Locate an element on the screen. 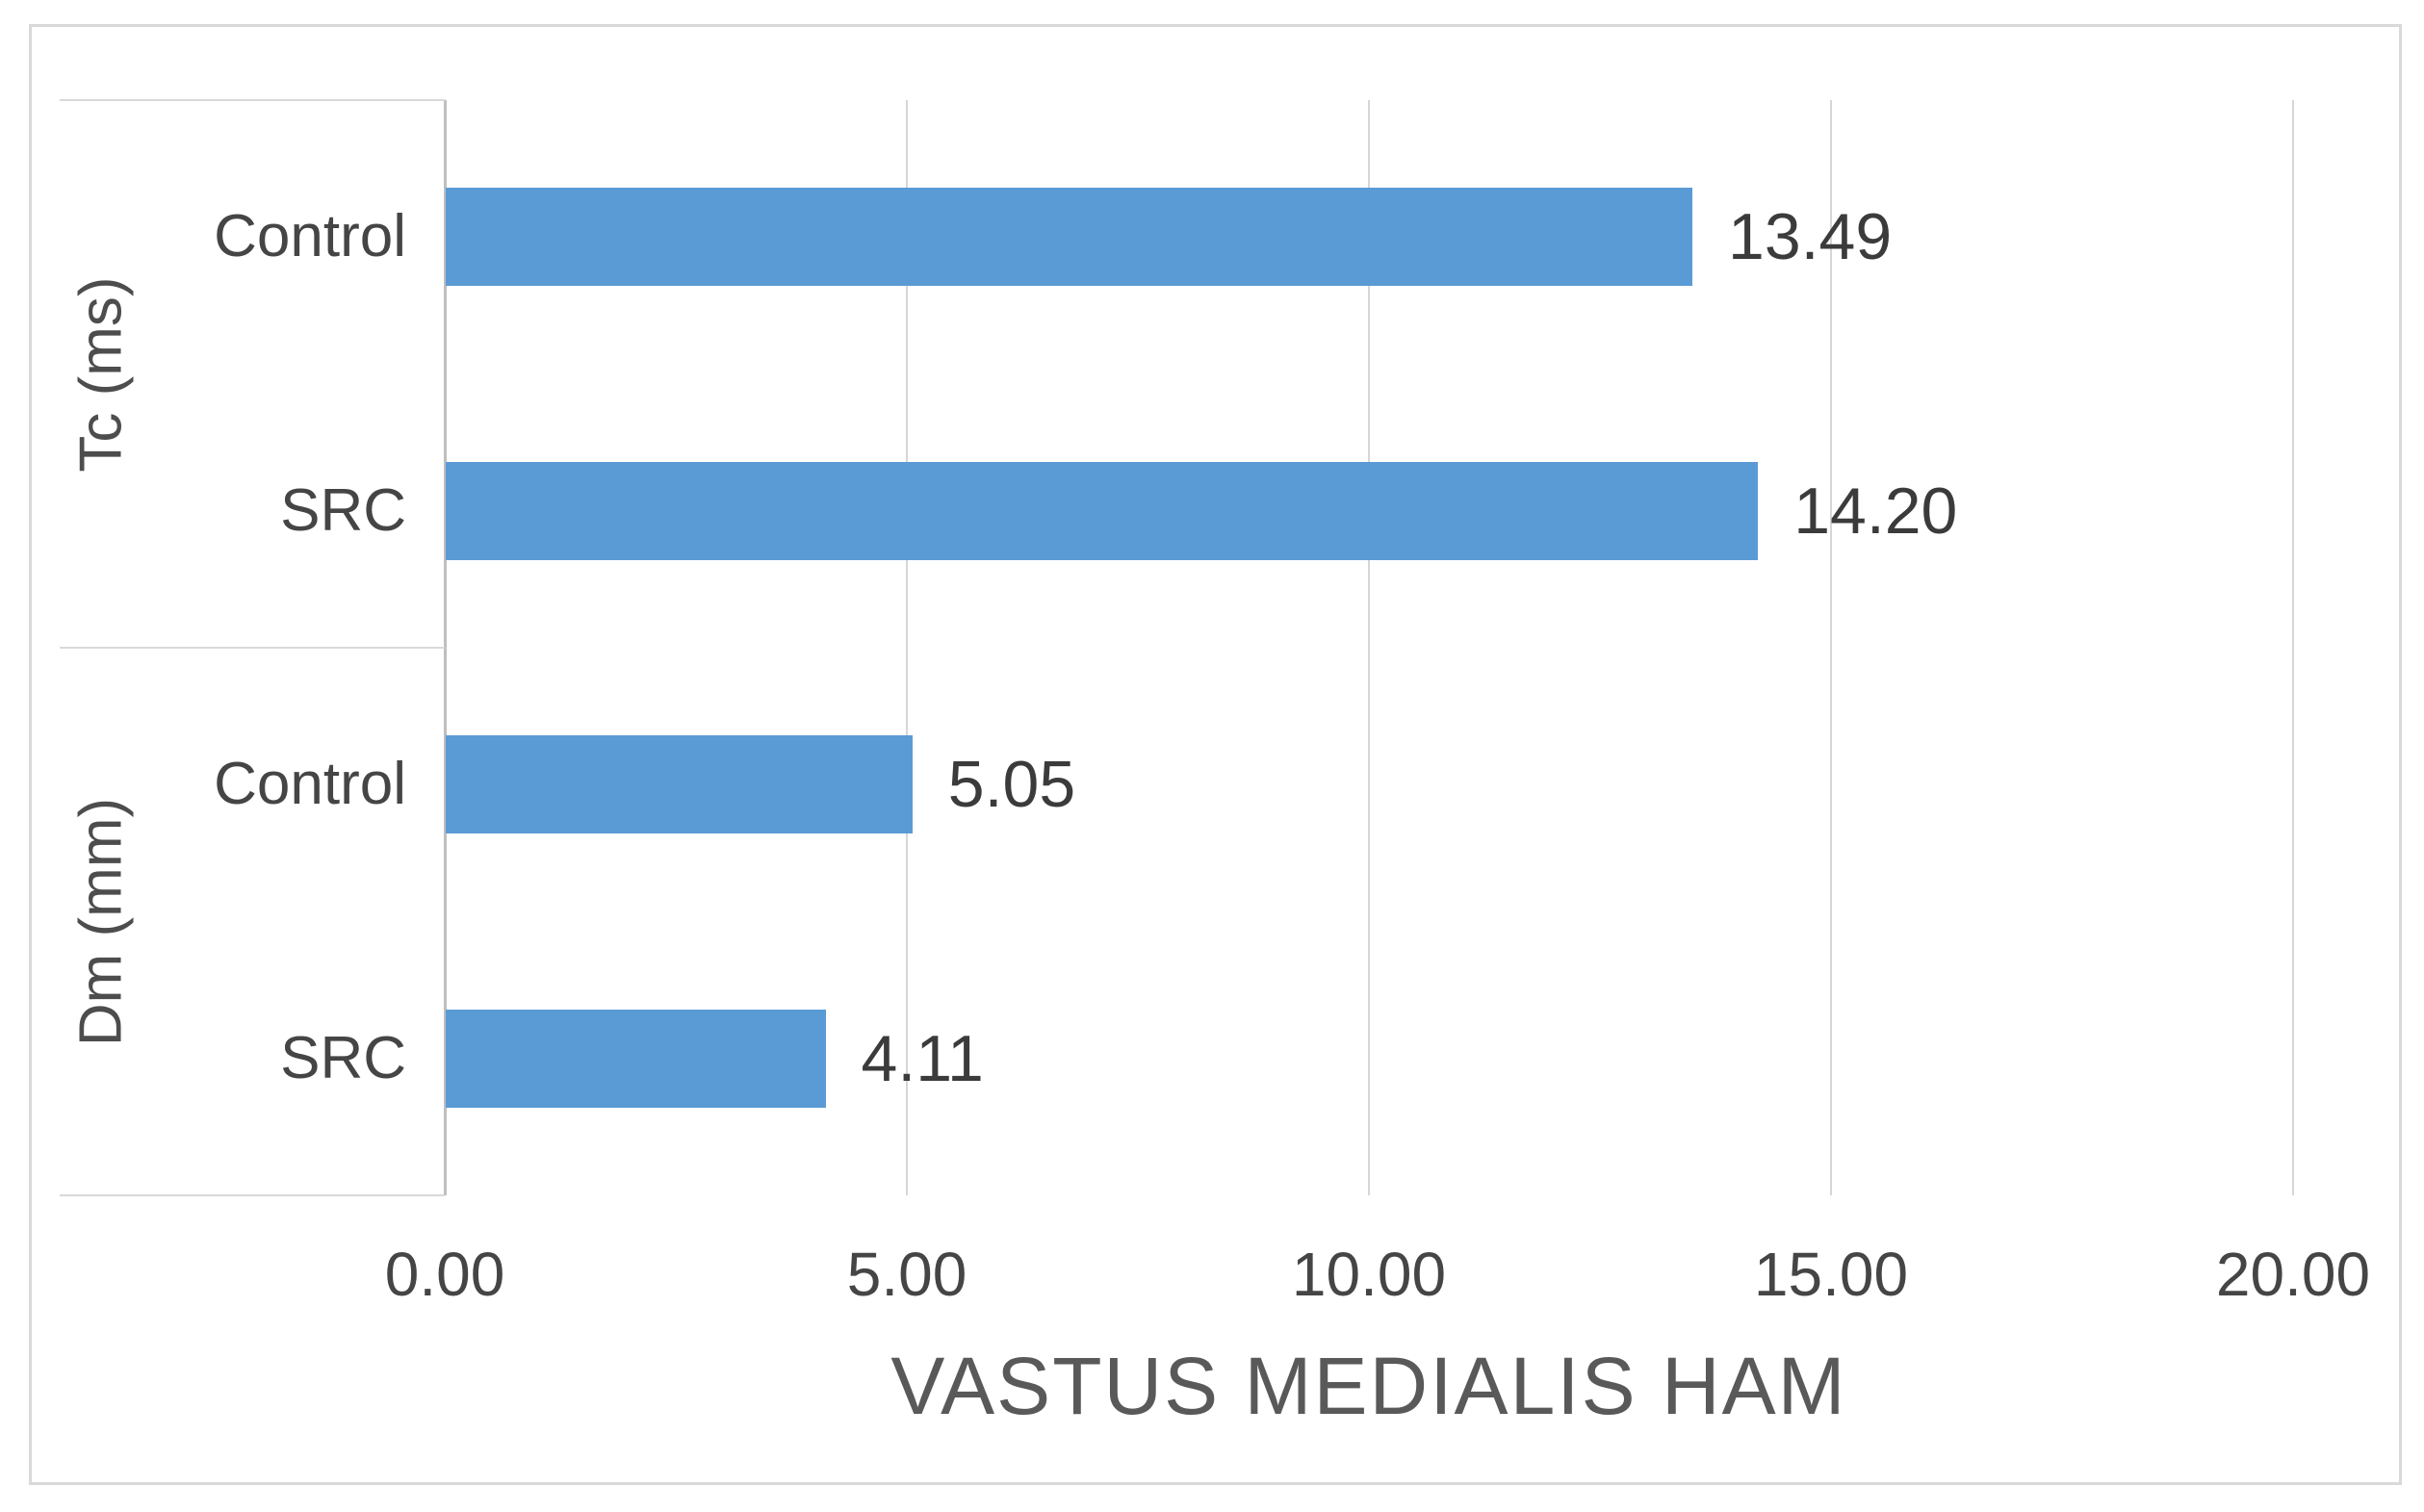  x-tick-label: 0.00 is located at coordinates (445, 1274).